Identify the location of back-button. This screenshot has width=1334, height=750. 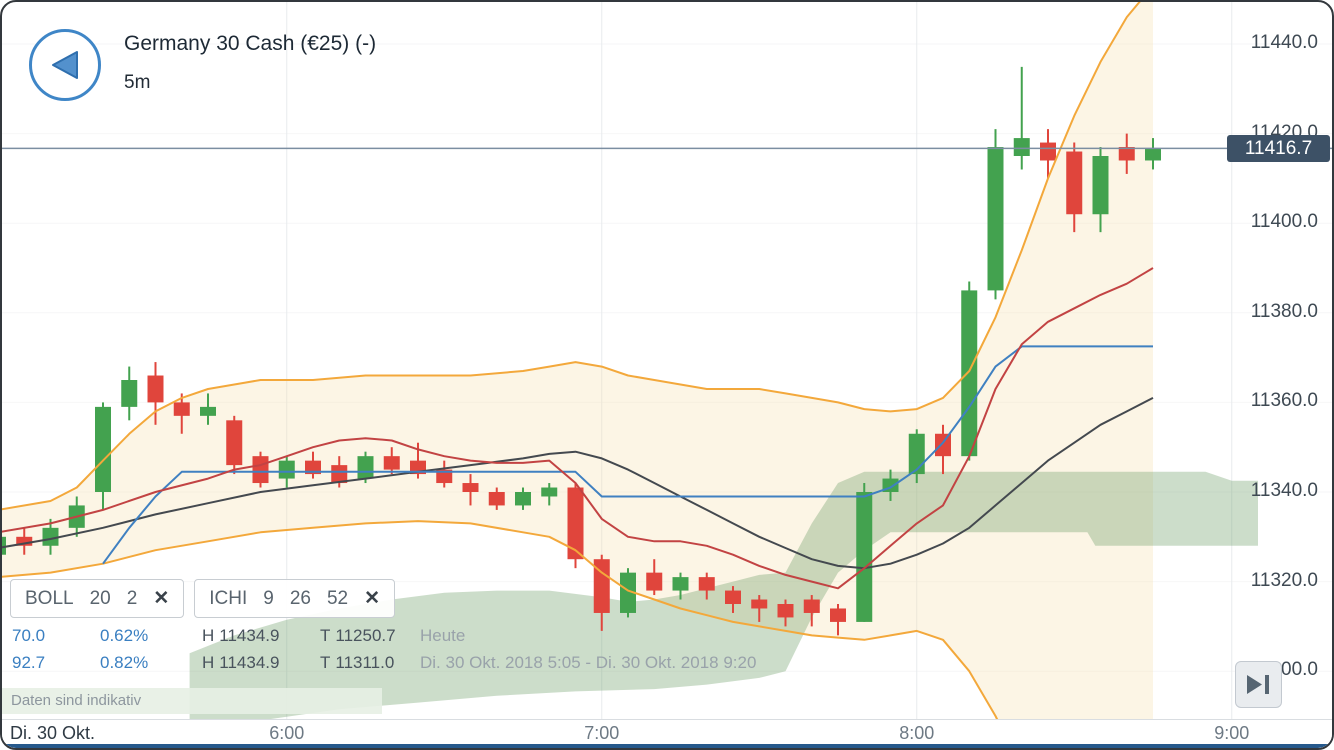
(65, 65).